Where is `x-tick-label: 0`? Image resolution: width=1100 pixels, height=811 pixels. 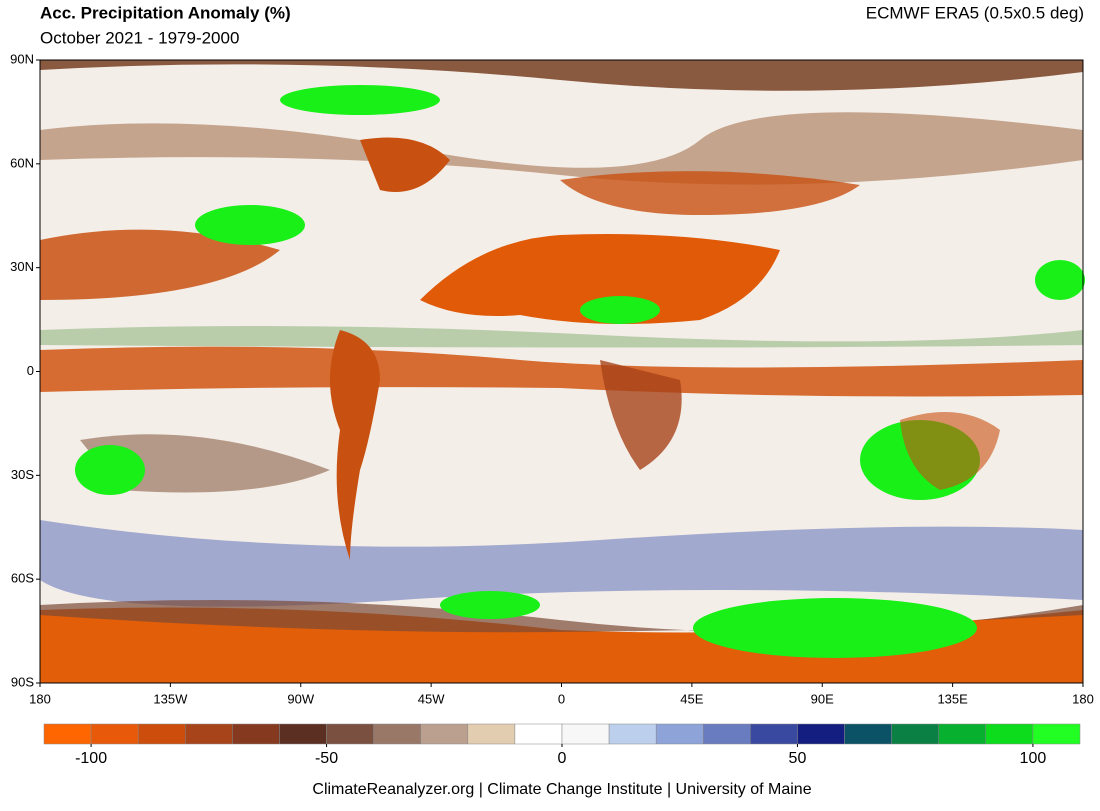
x-tick-label: 0 is located at coordinates (561, 698).